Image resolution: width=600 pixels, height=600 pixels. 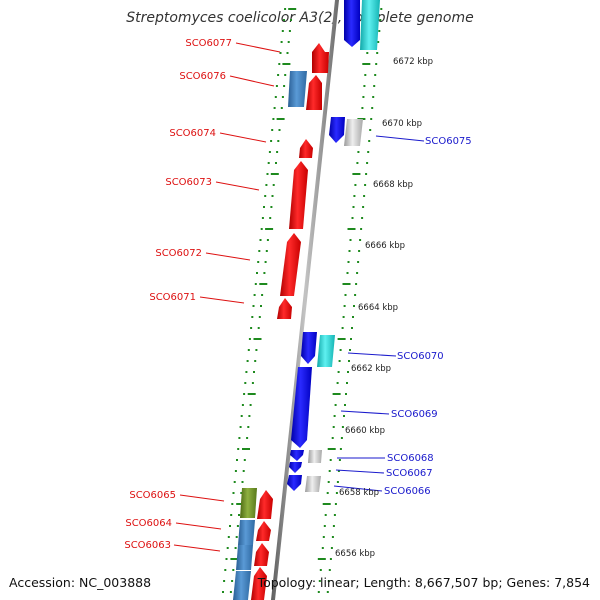 I want to click on gene-red-a, so click(x=314, y=92).